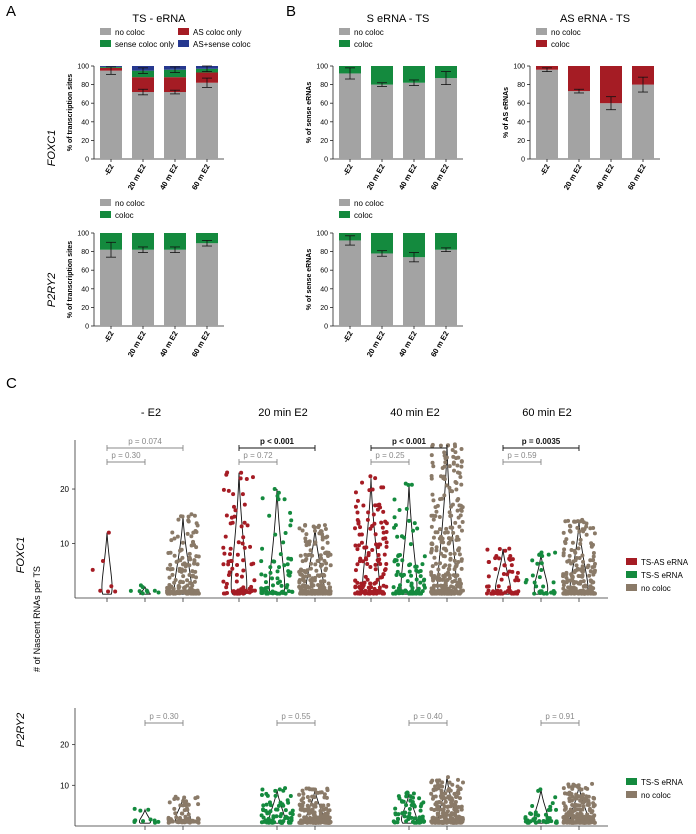 The height and width of the screenshot is (834, 696). Describe the element at coordinates (541, 441) in the screenshot. I see `p-value-label: p = 0.0035` at that location.